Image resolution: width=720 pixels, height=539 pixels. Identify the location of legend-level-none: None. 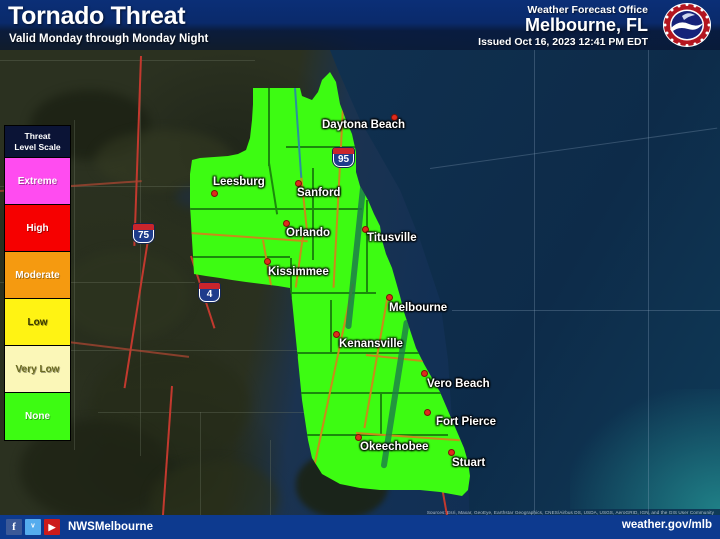
(37, 416).